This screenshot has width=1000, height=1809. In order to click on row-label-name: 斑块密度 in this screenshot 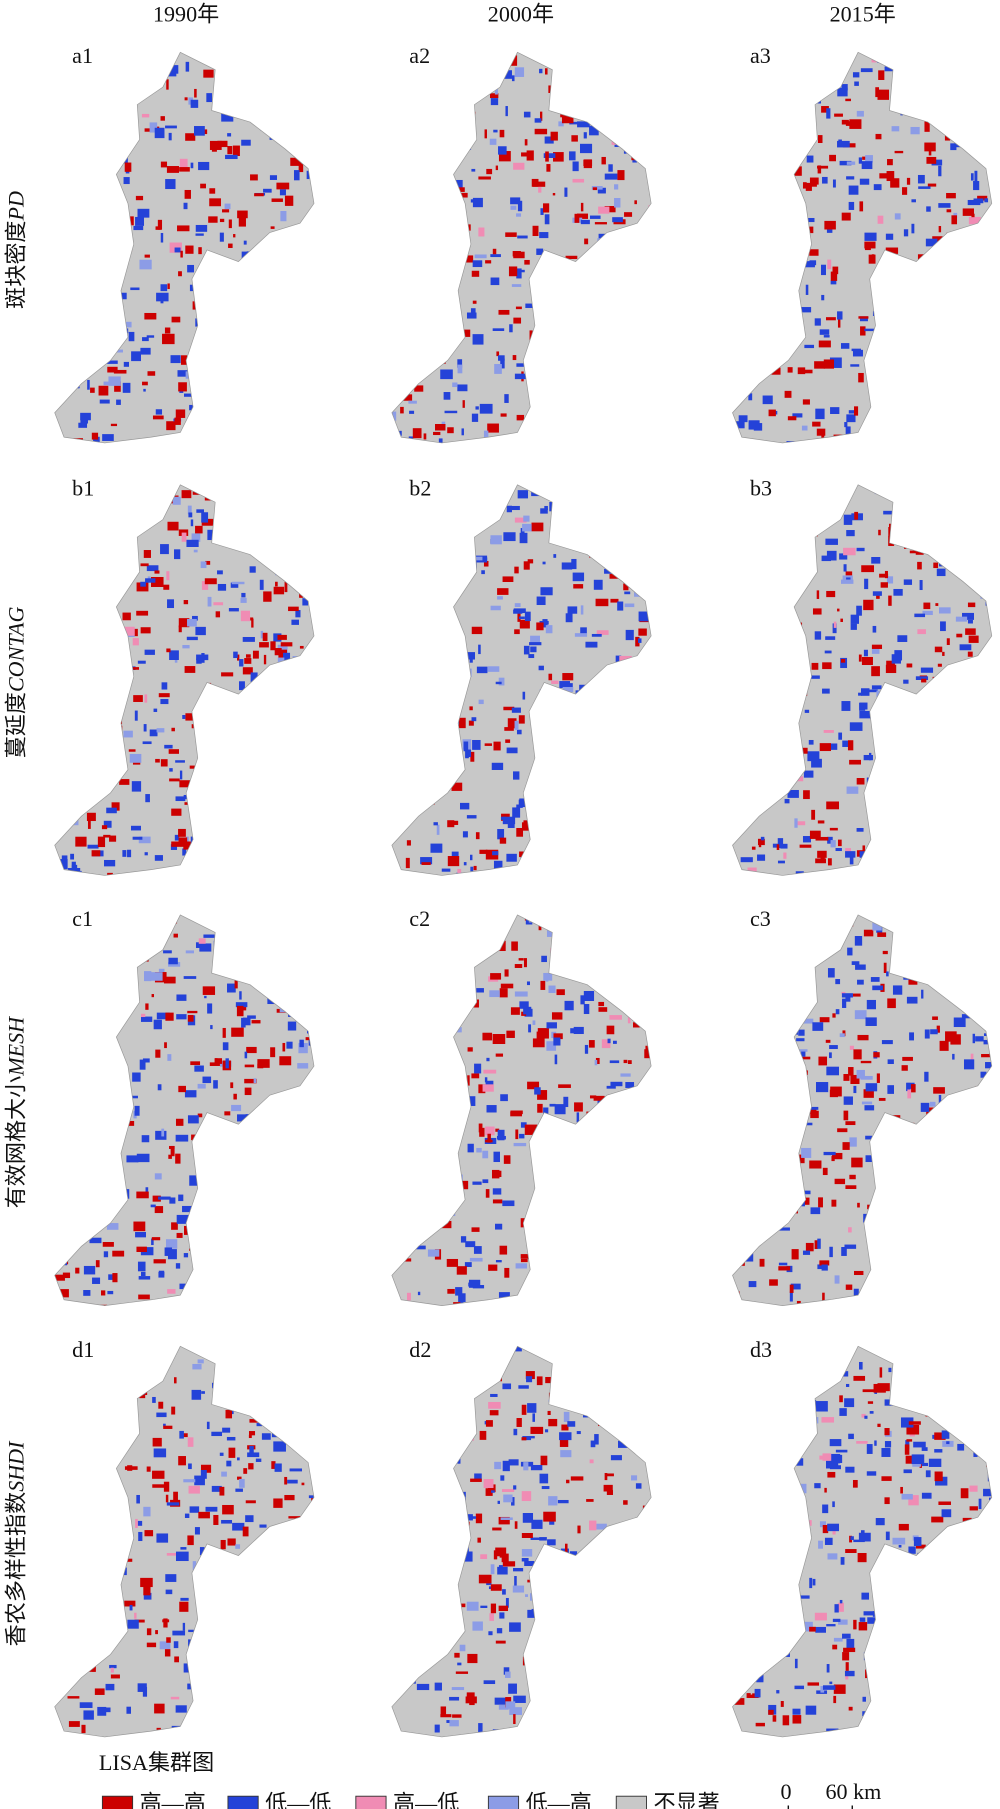, I will do `click(16, 265)`.